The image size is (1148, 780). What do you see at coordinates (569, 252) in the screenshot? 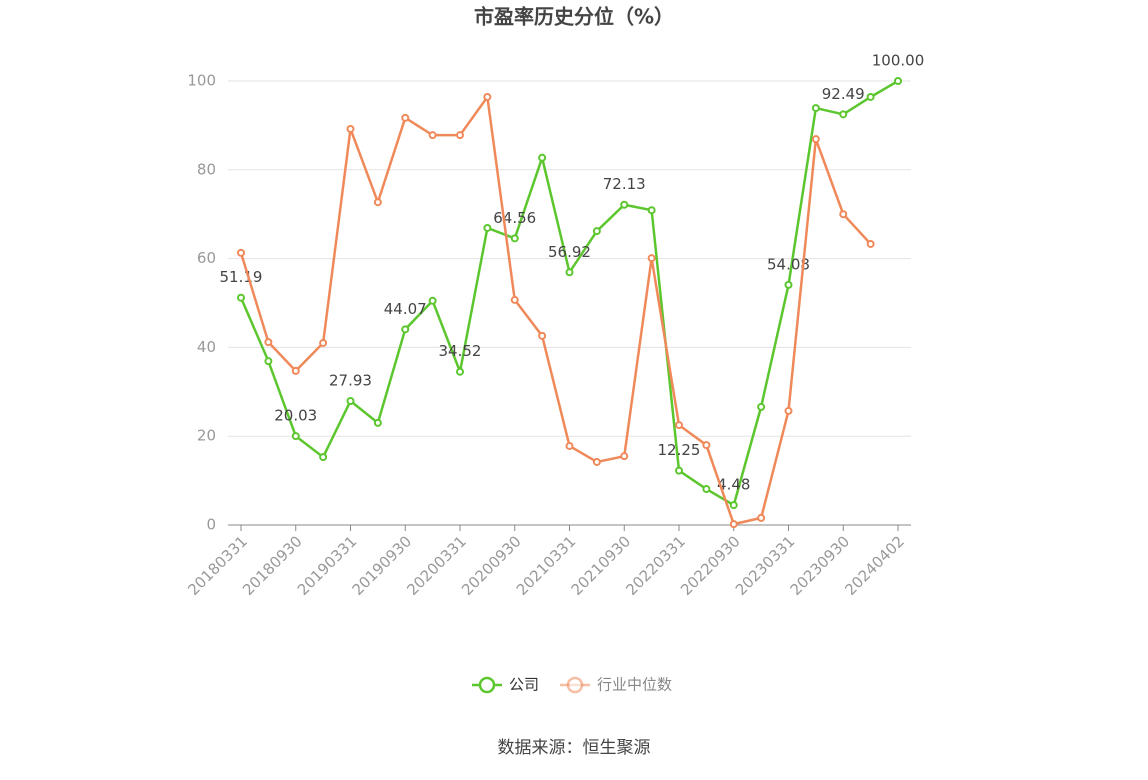
I see `data-label: 56.92` at bounding box center [569, 252].